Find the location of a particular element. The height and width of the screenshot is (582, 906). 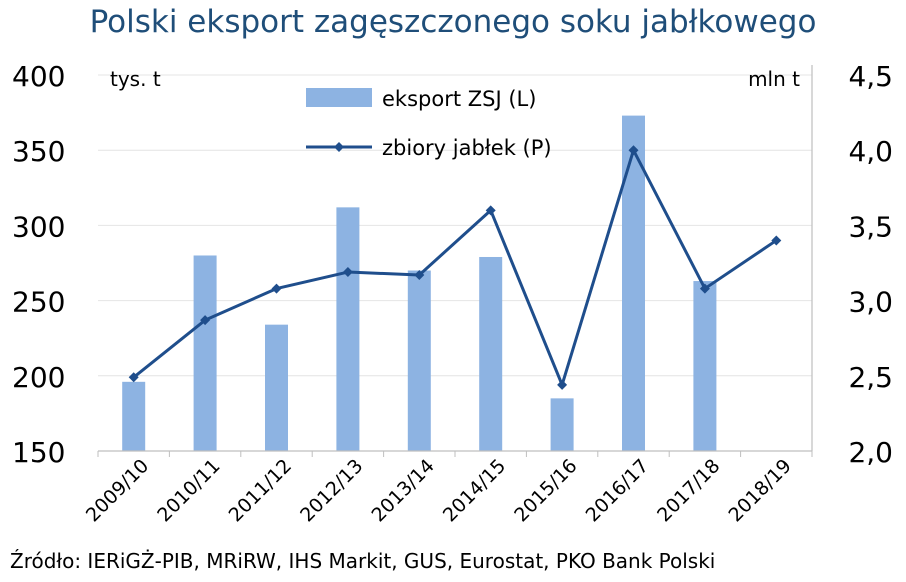

x-tick-label: 2017/18 is located at coordinates (688, 490).